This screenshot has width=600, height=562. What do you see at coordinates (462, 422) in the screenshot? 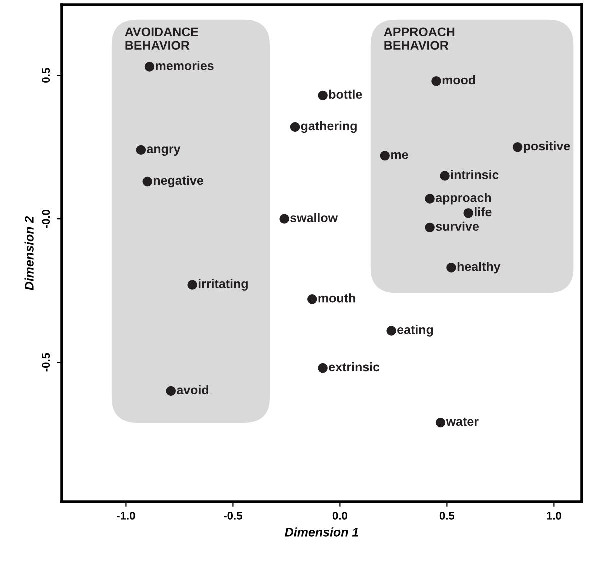
I see `series-label: water` at bounding box center [462, 422].